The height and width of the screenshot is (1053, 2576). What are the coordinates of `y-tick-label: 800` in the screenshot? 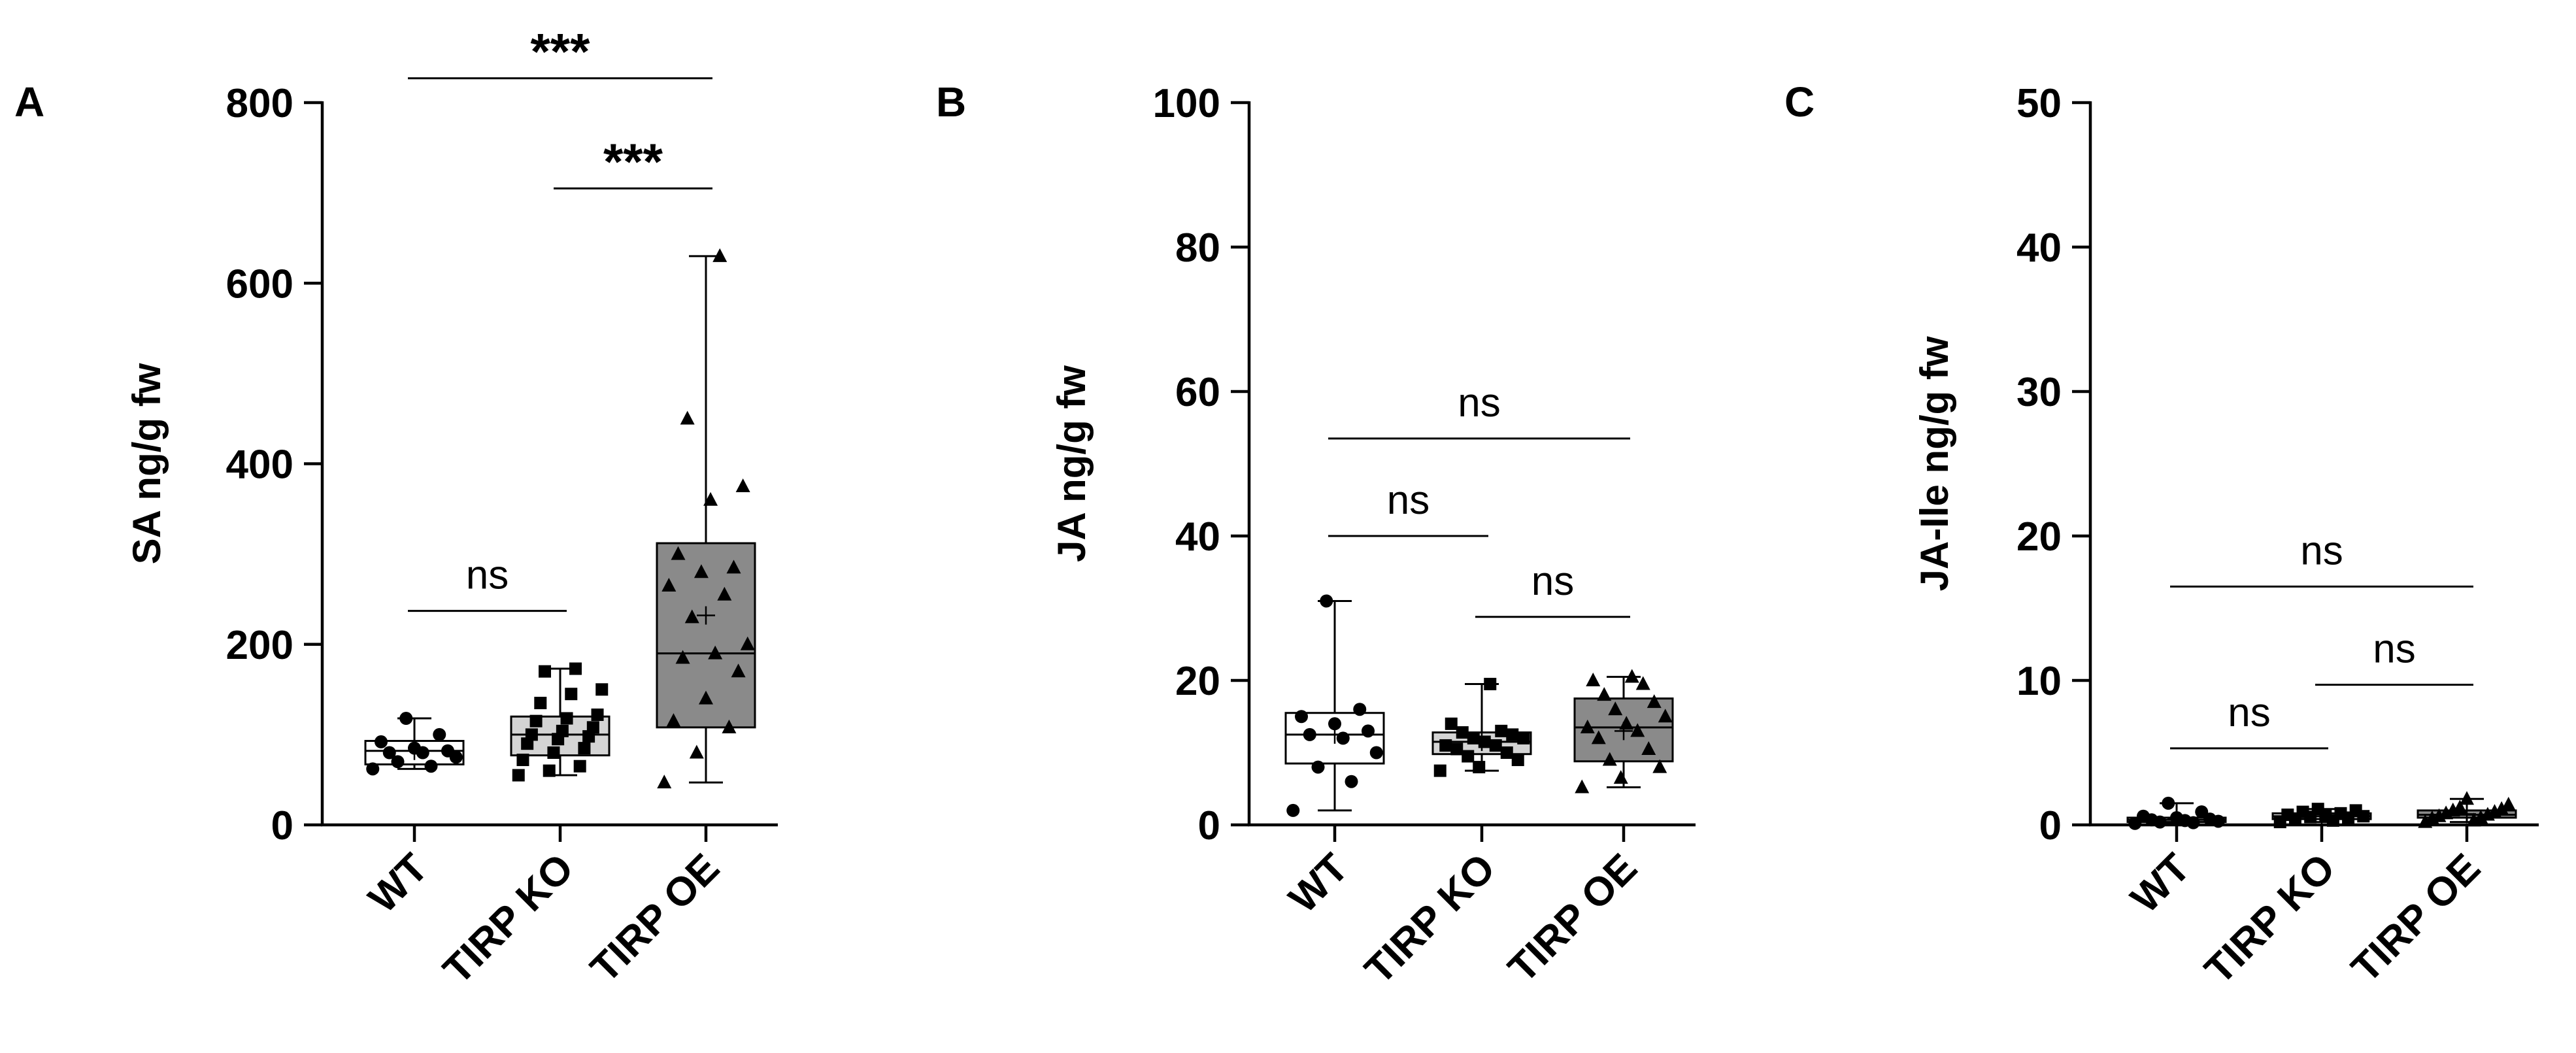 It's located at (259, 103).